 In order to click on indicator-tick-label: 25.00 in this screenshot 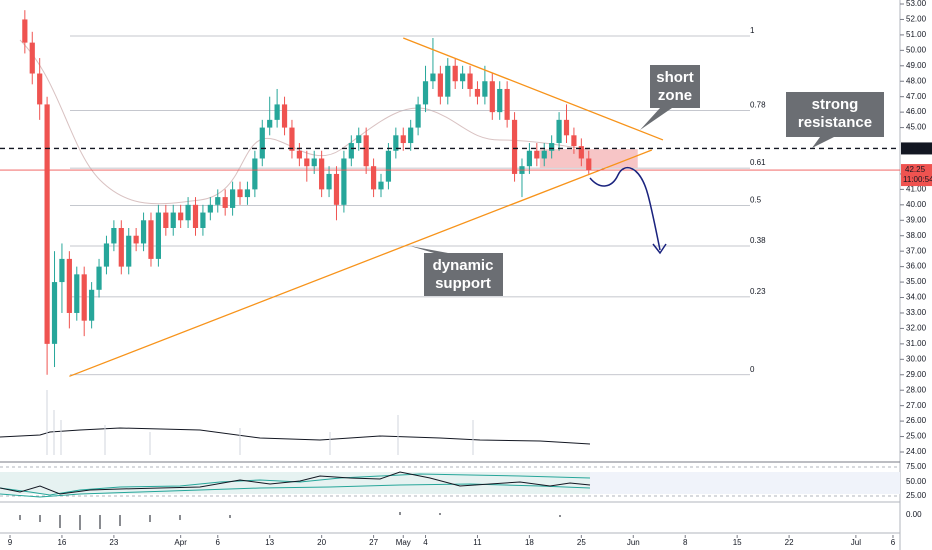, I will do `click(916, 495)`.